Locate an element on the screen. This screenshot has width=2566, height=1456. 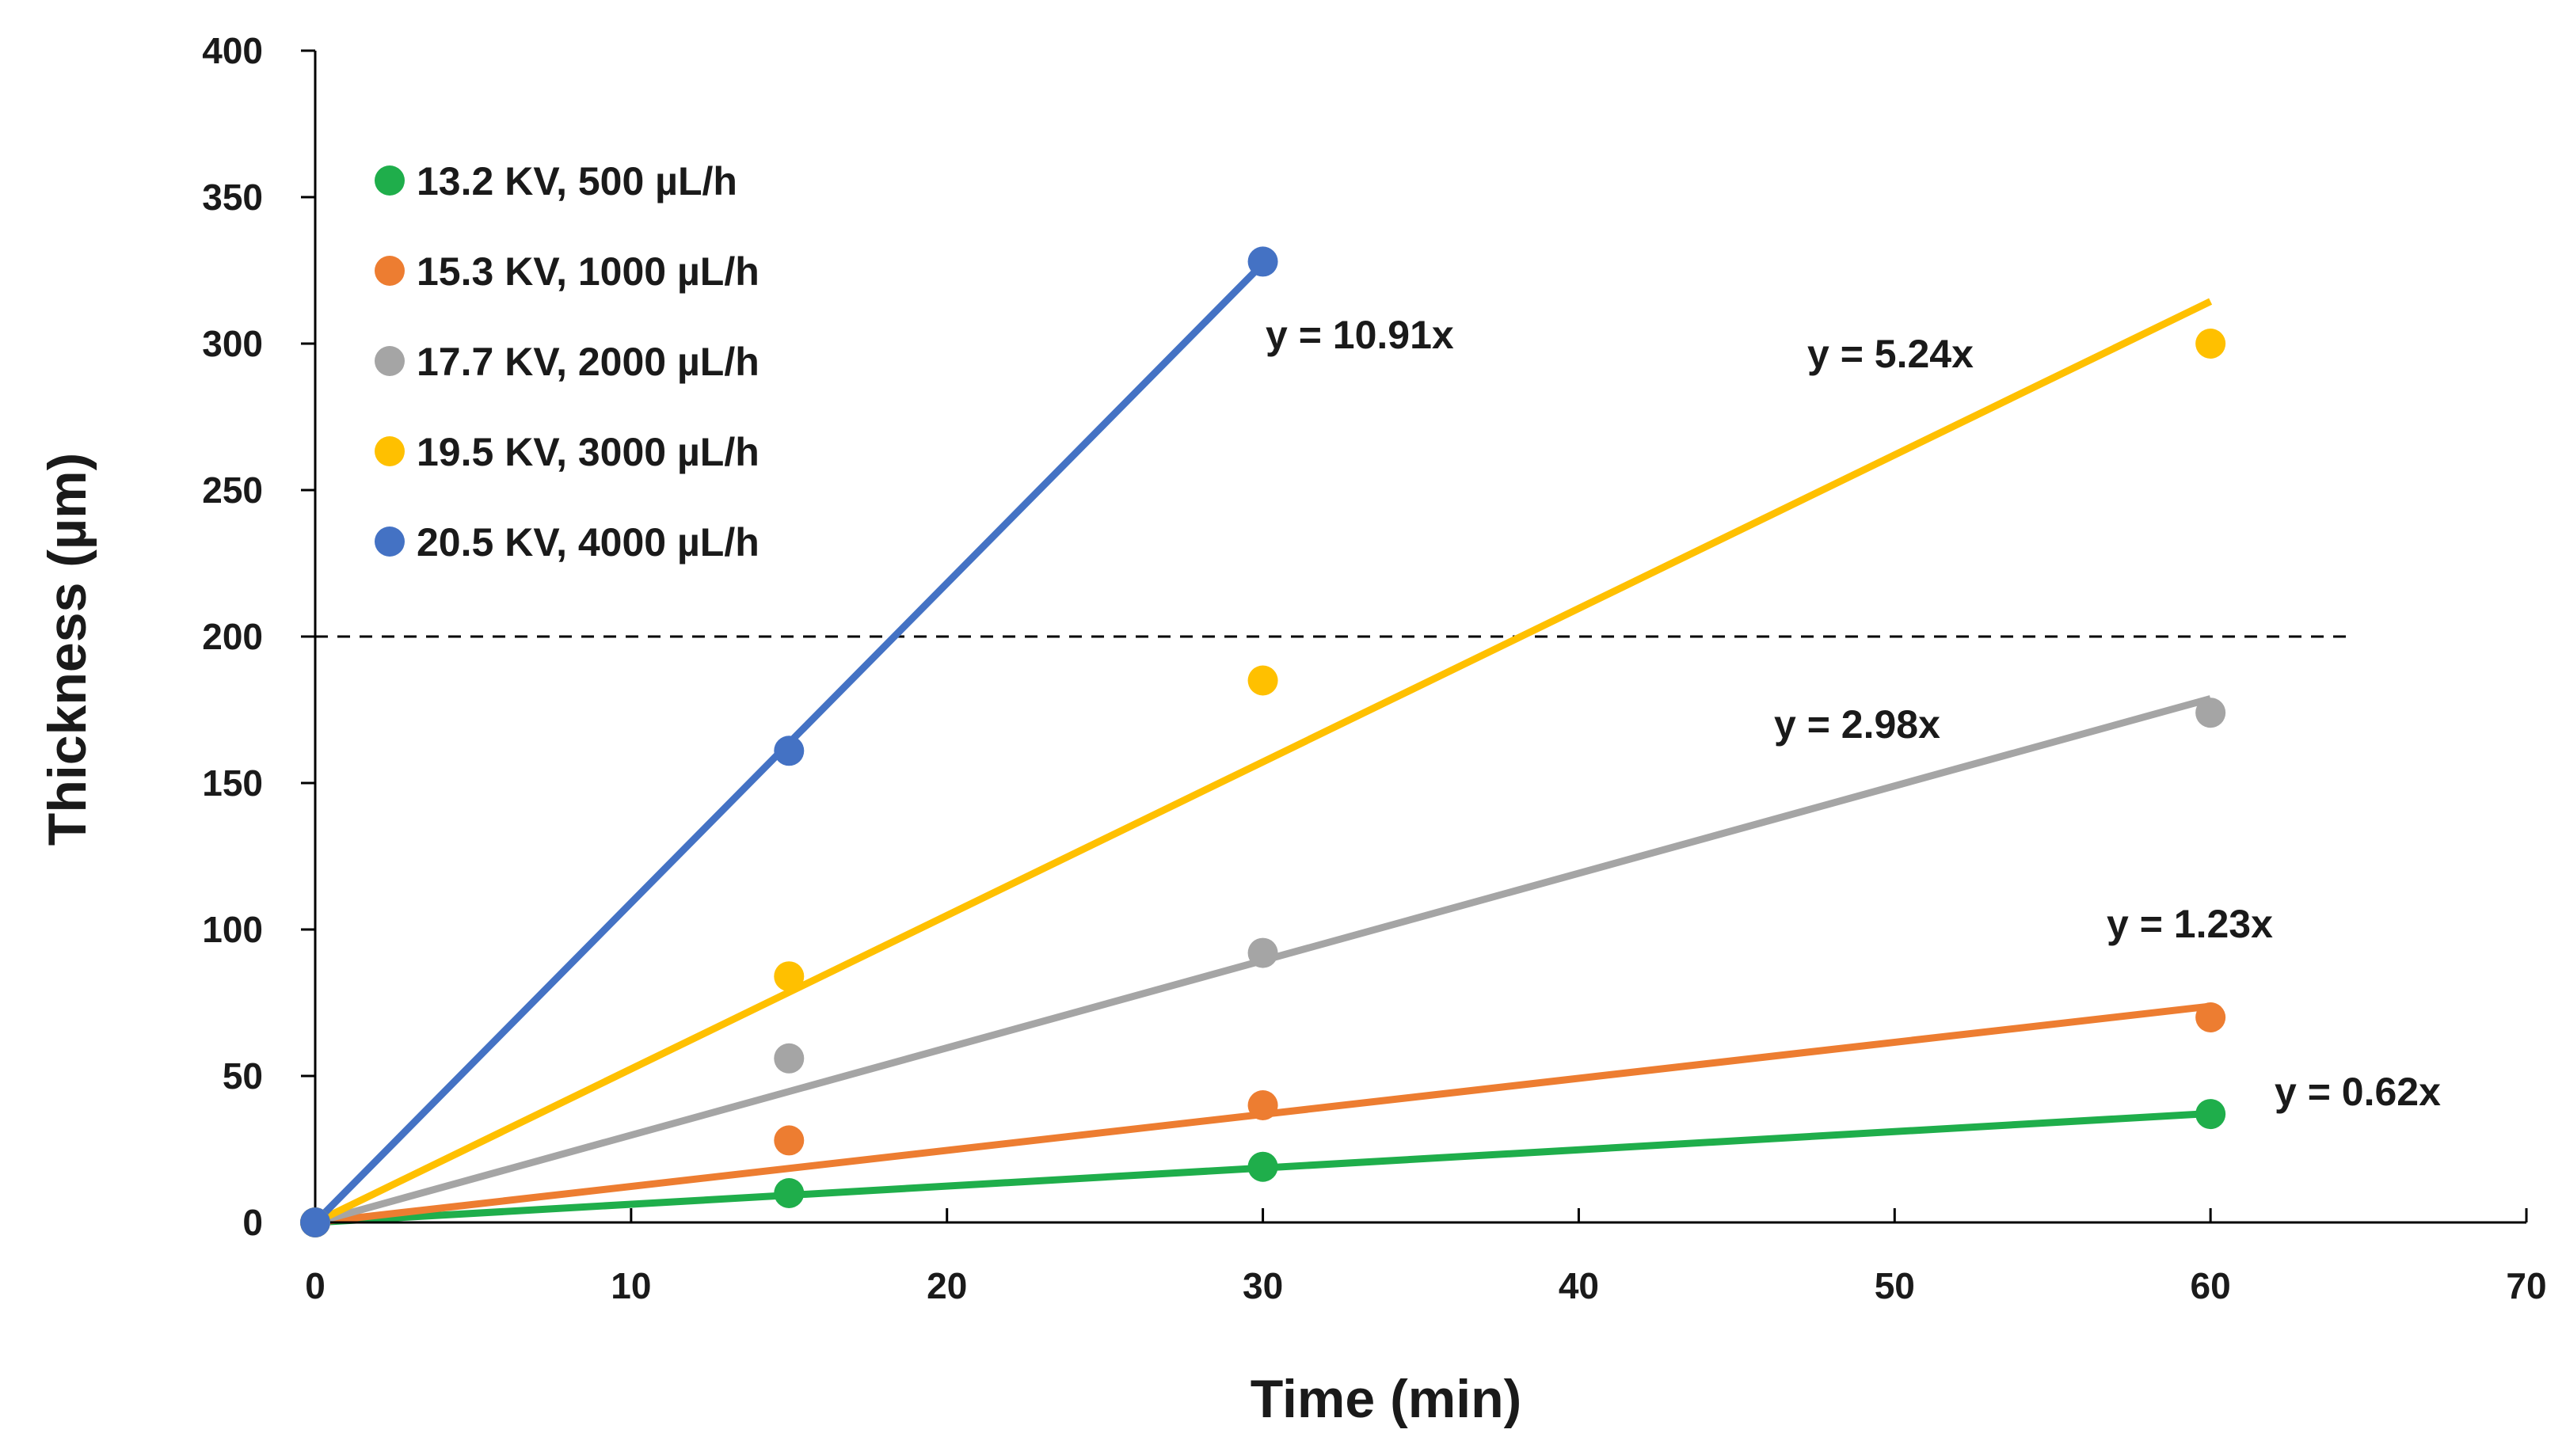
data-point-19-5-kv-3000-l-h-x60 is located at coordinates (2210, 344).